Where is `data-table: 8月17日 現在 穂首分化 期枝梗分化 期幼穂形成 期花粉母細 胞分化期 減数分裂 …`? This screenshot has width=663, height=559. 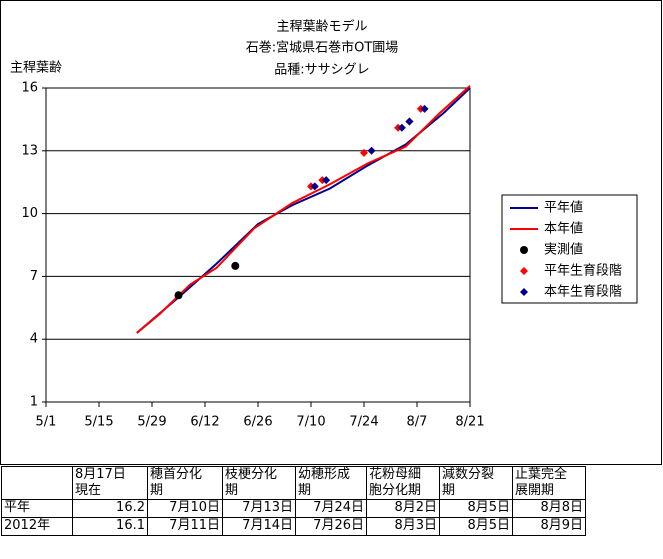
data-table: 8月17日 現在 穂首分化 期枝梗分化 期幼穂形成 期花粉母細 胞分化期 減数分裂 … is located at coordinates (293, 501).